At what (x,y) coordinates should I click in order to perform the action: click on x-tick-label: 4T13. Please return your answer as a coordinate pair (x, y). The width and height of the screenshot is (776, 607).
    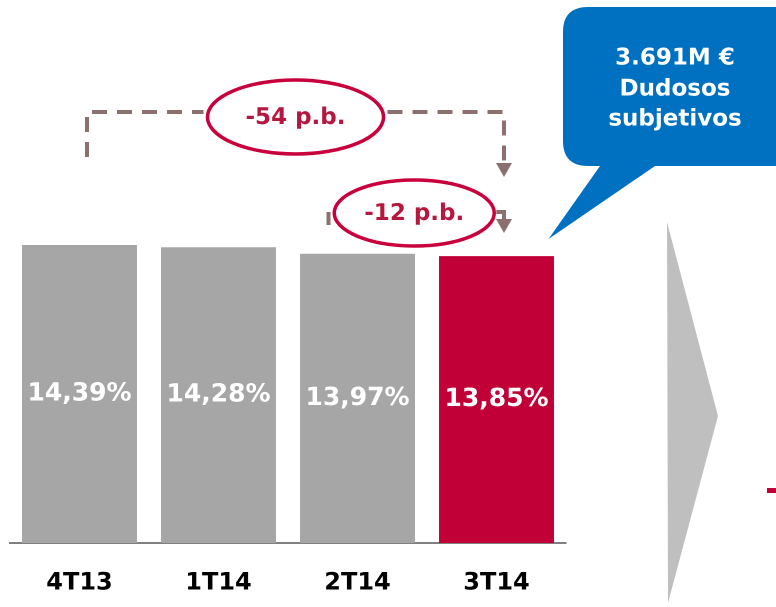
    Looking at the image, I should click on (79, 582).